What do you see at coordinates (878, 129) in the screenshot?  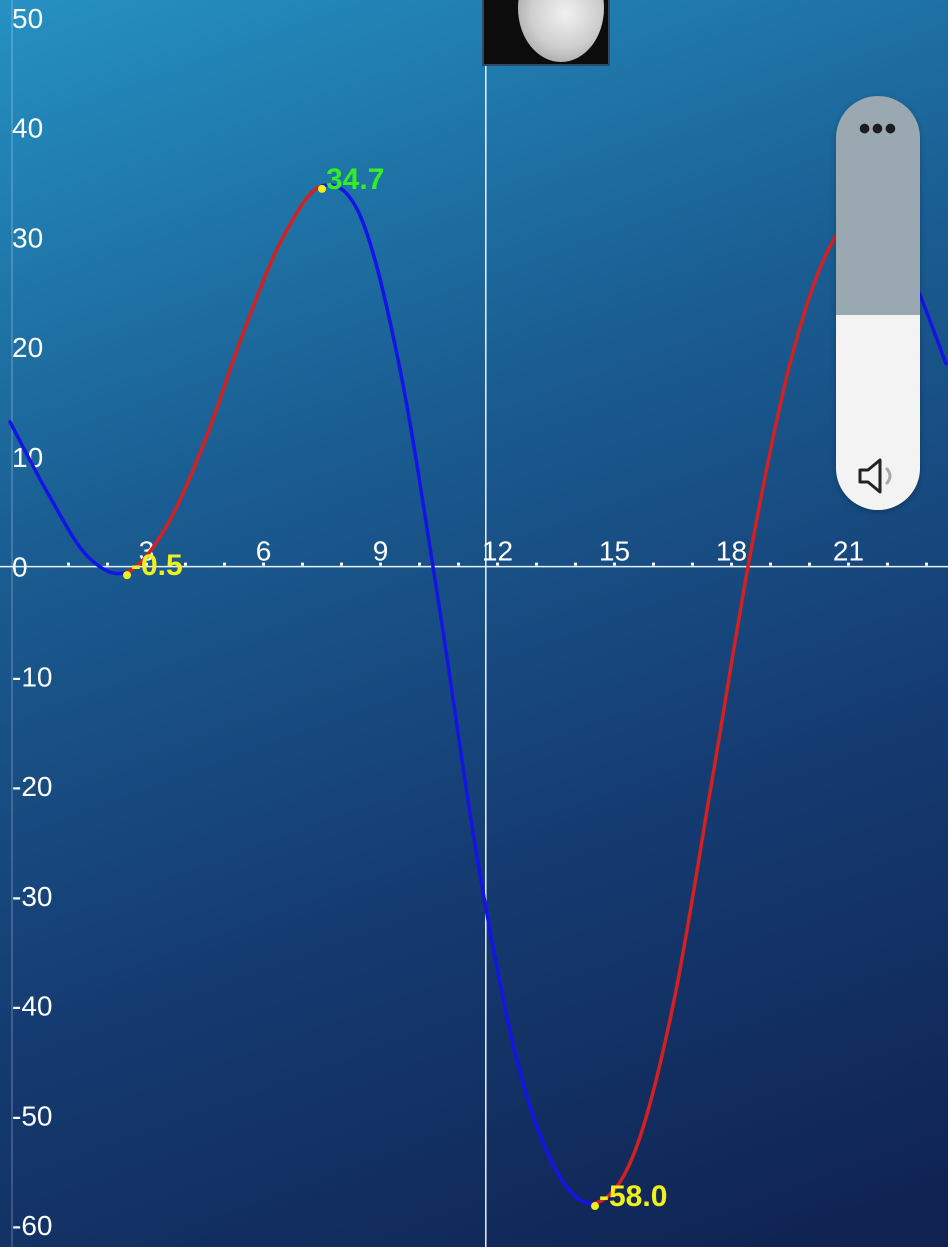 I see `more-dots-icon: •••` at bounding box center [878, 129].